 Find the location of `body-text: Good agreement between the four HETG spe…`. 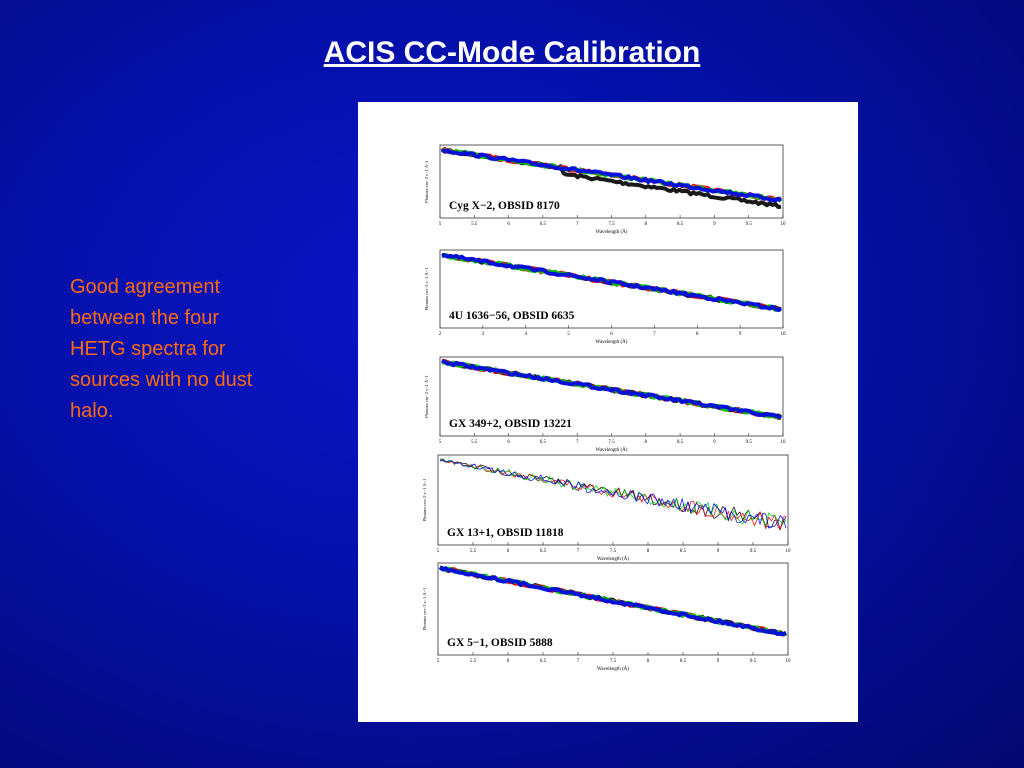

body-text: Good agreement between the four HETG spe… is located at coordinates (161, 349).